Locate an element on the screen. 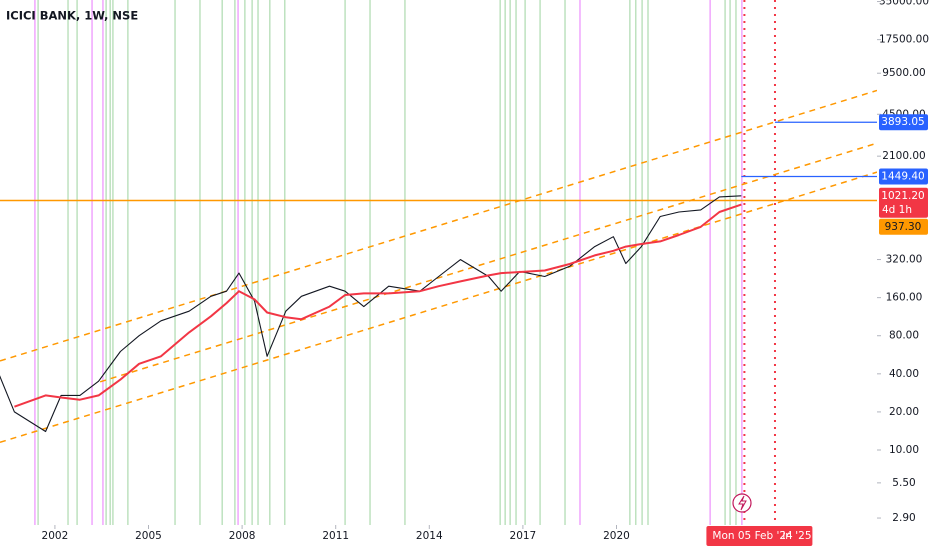 This screenshot has width=932, height=554. y-tick-label: 35000.00 is located at coordinates (904, 4).